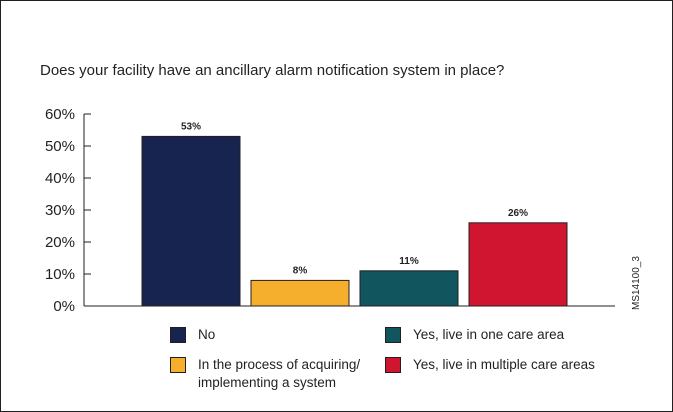 This screenshot has height=412, width=673. What do you see at coordinates (178, 365) in the screenshot?
I see `legend-swatch-acquiring` at bounding box center [178, 365].